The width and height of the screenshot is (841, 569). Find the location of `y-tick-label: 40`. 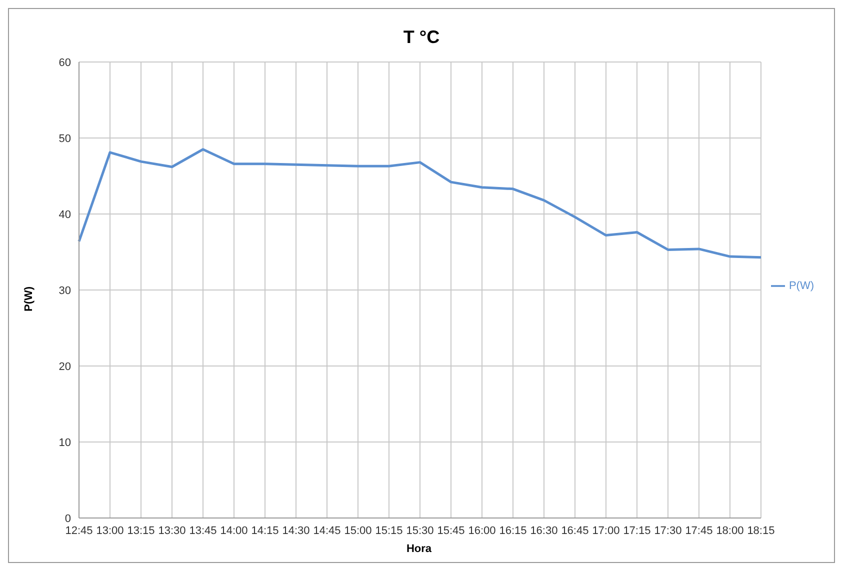

y-tick-label: 40 is located at coordinates (64, 214).